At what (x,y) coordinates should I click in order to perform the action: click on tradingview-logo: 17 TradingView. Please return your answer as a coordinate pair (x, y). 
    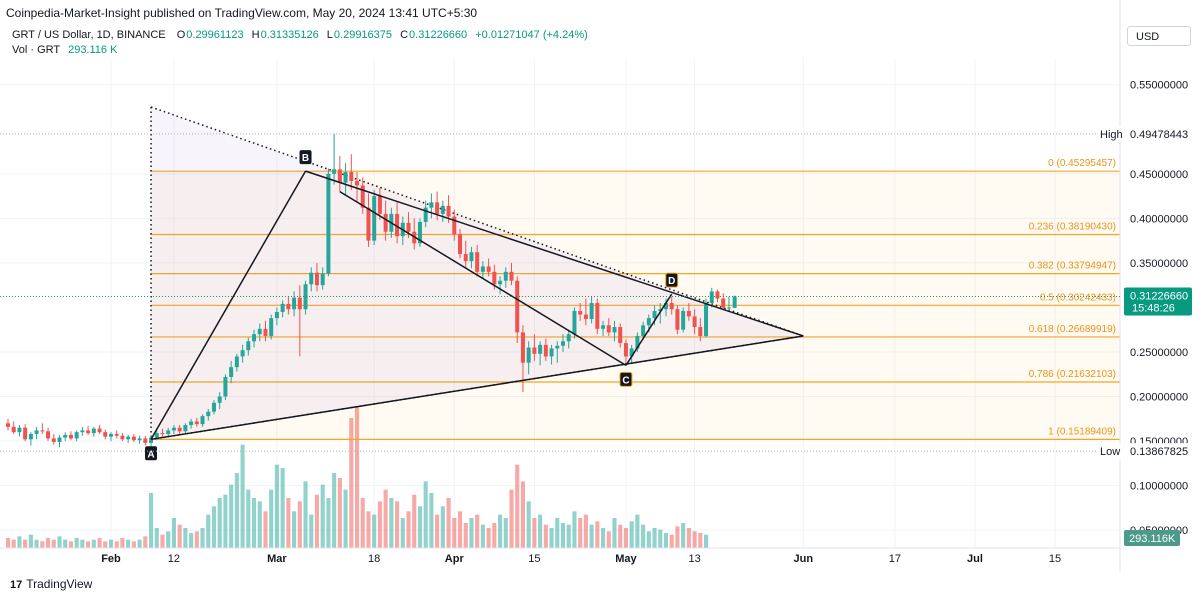
    Looking at the image, I should click on (51, 584).